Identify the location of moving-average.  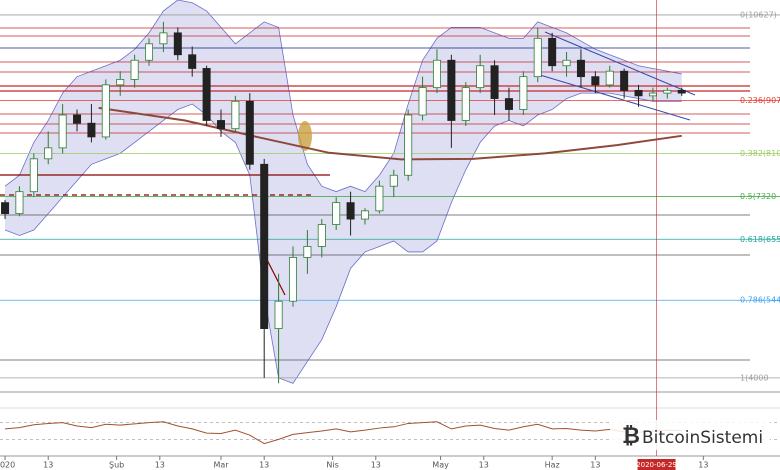
(390, 133).